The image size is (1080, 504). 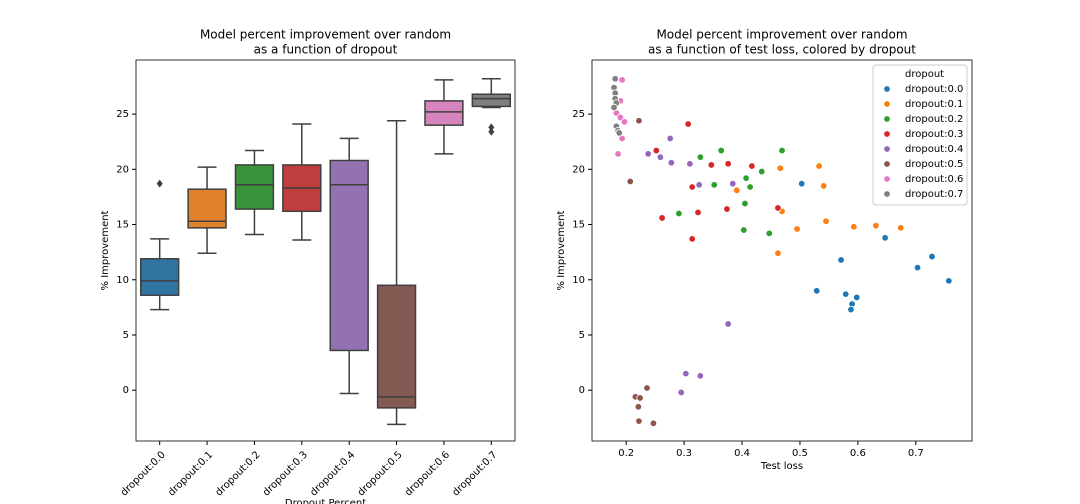 I want to click on x-tick-label: 0.5, so click(x=800, y=453).